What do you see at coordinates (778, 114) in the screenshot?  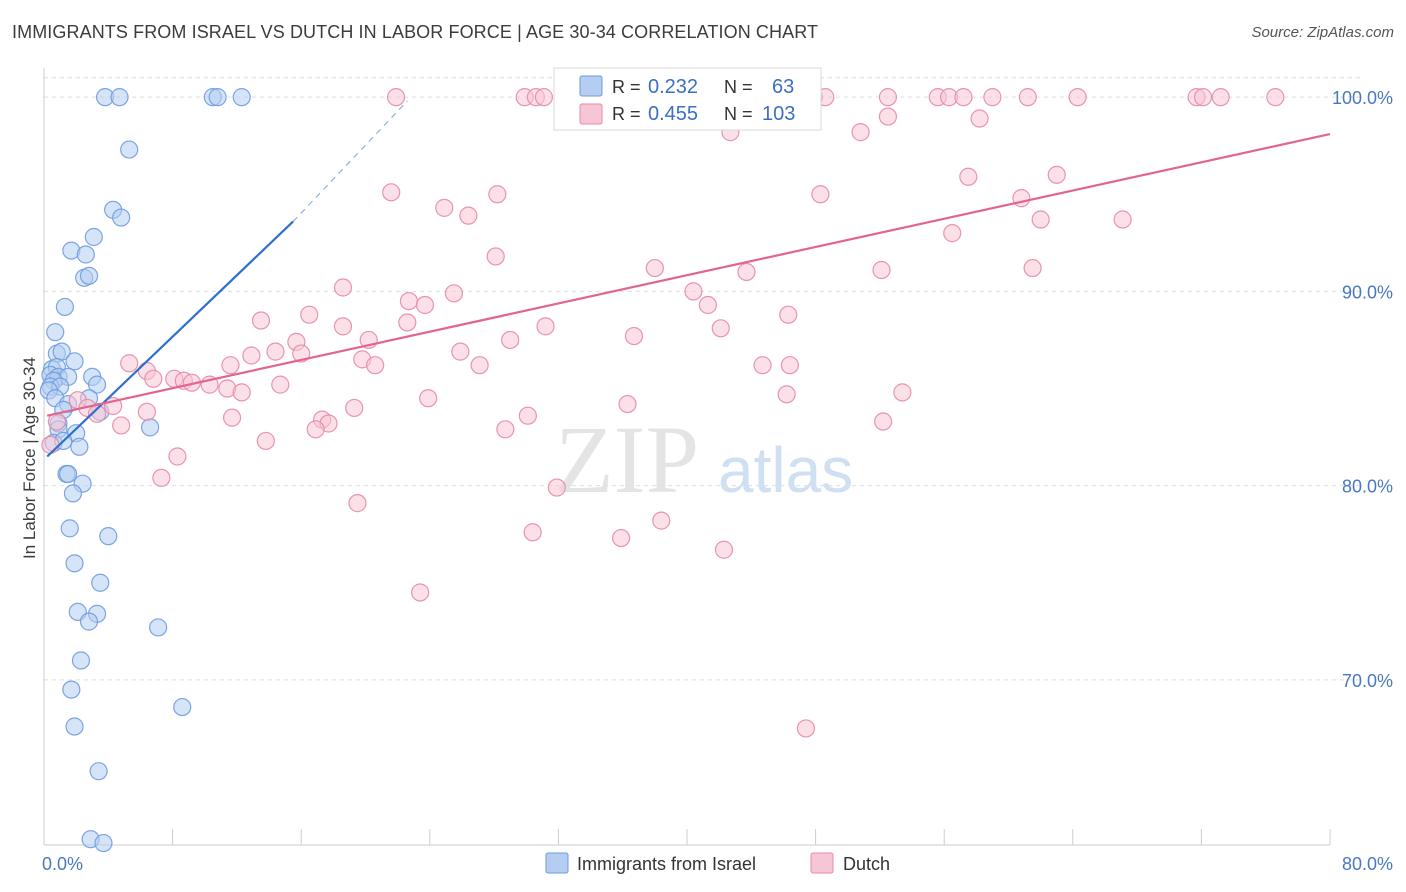 I see `legend-n-value-1: 103` at bounding box center [778, 114].